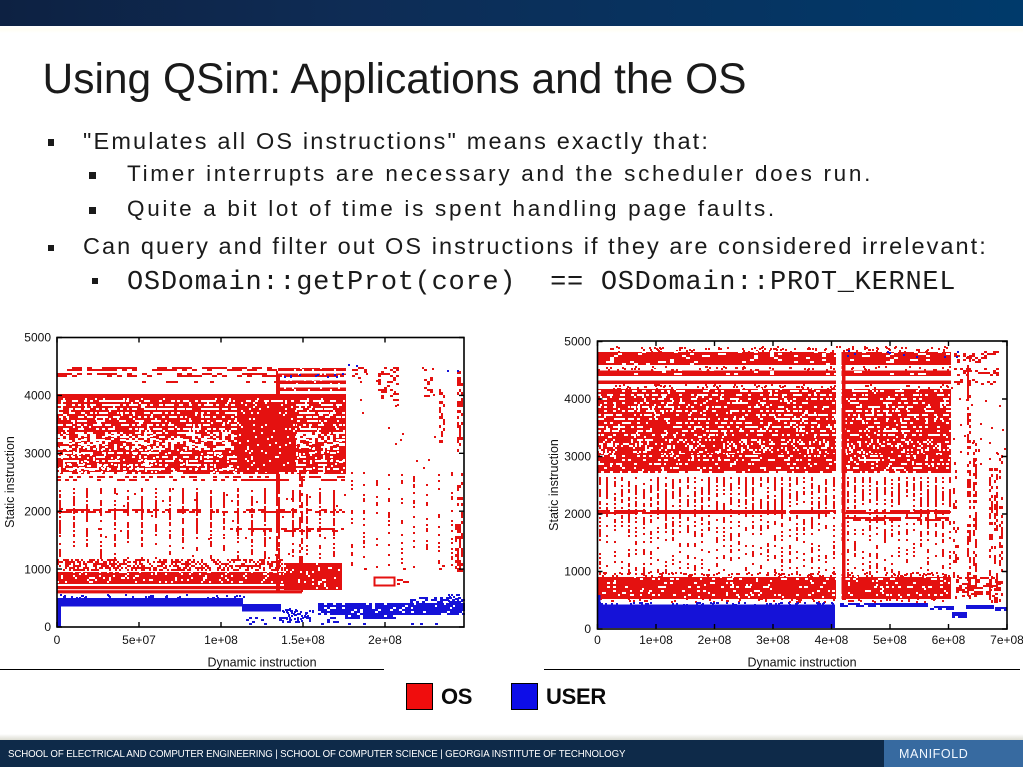 The width and height of the screenshot is (1023, 767). Describe the element at coordinates (1006, 640) in the screenshot. I see `svg-text: 7e+08` at that location.